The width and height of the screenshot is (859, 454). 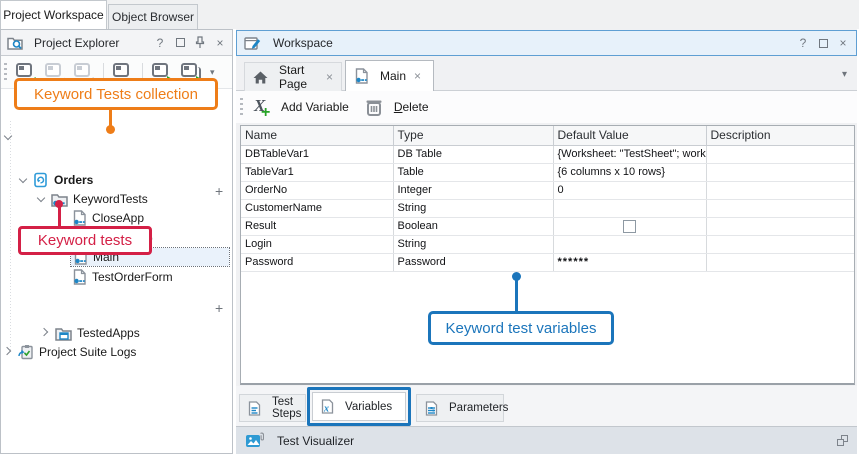 I want to click on table-row: Login String, so click(x=547, y=244).